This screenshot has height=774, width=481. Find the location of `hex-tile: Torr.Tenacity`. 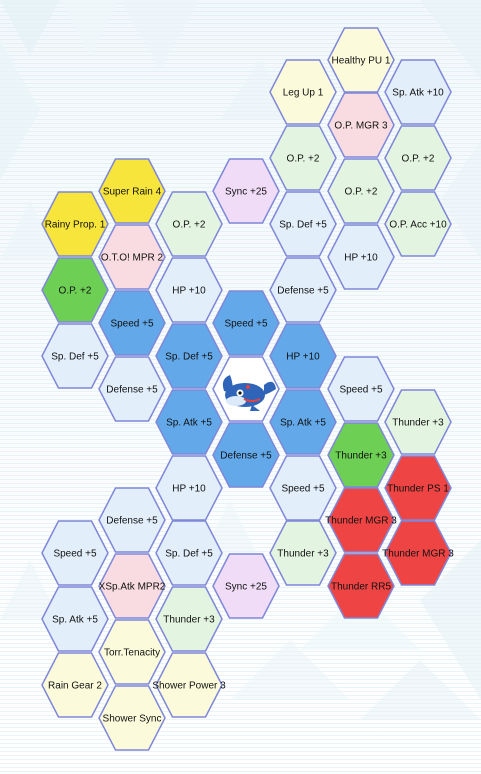

hex-tile: Torr.Tenacity is located at coordinates (132, 652).